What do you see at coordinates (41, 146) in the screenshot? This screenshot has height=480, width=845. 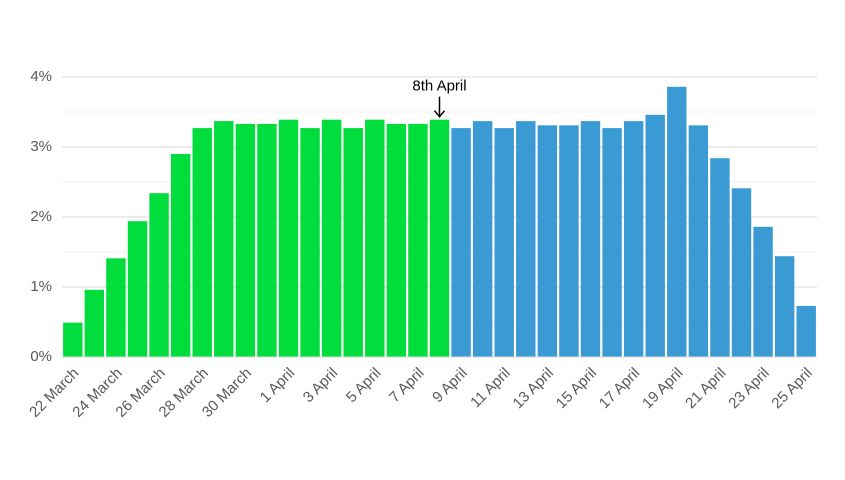 I see `y-tick-label: 3%` at bounding box center [41, 146].